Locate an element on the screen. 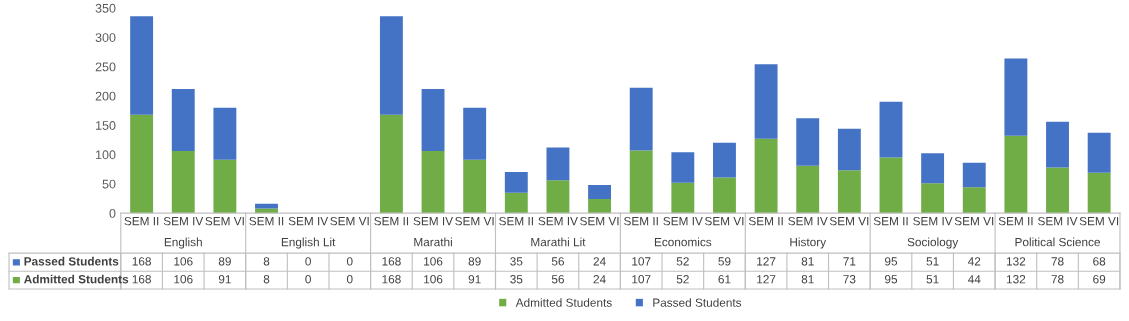 The height and width of the screenshot is (321, 1129). data-label: 73 is located at coordinates (849, 279).